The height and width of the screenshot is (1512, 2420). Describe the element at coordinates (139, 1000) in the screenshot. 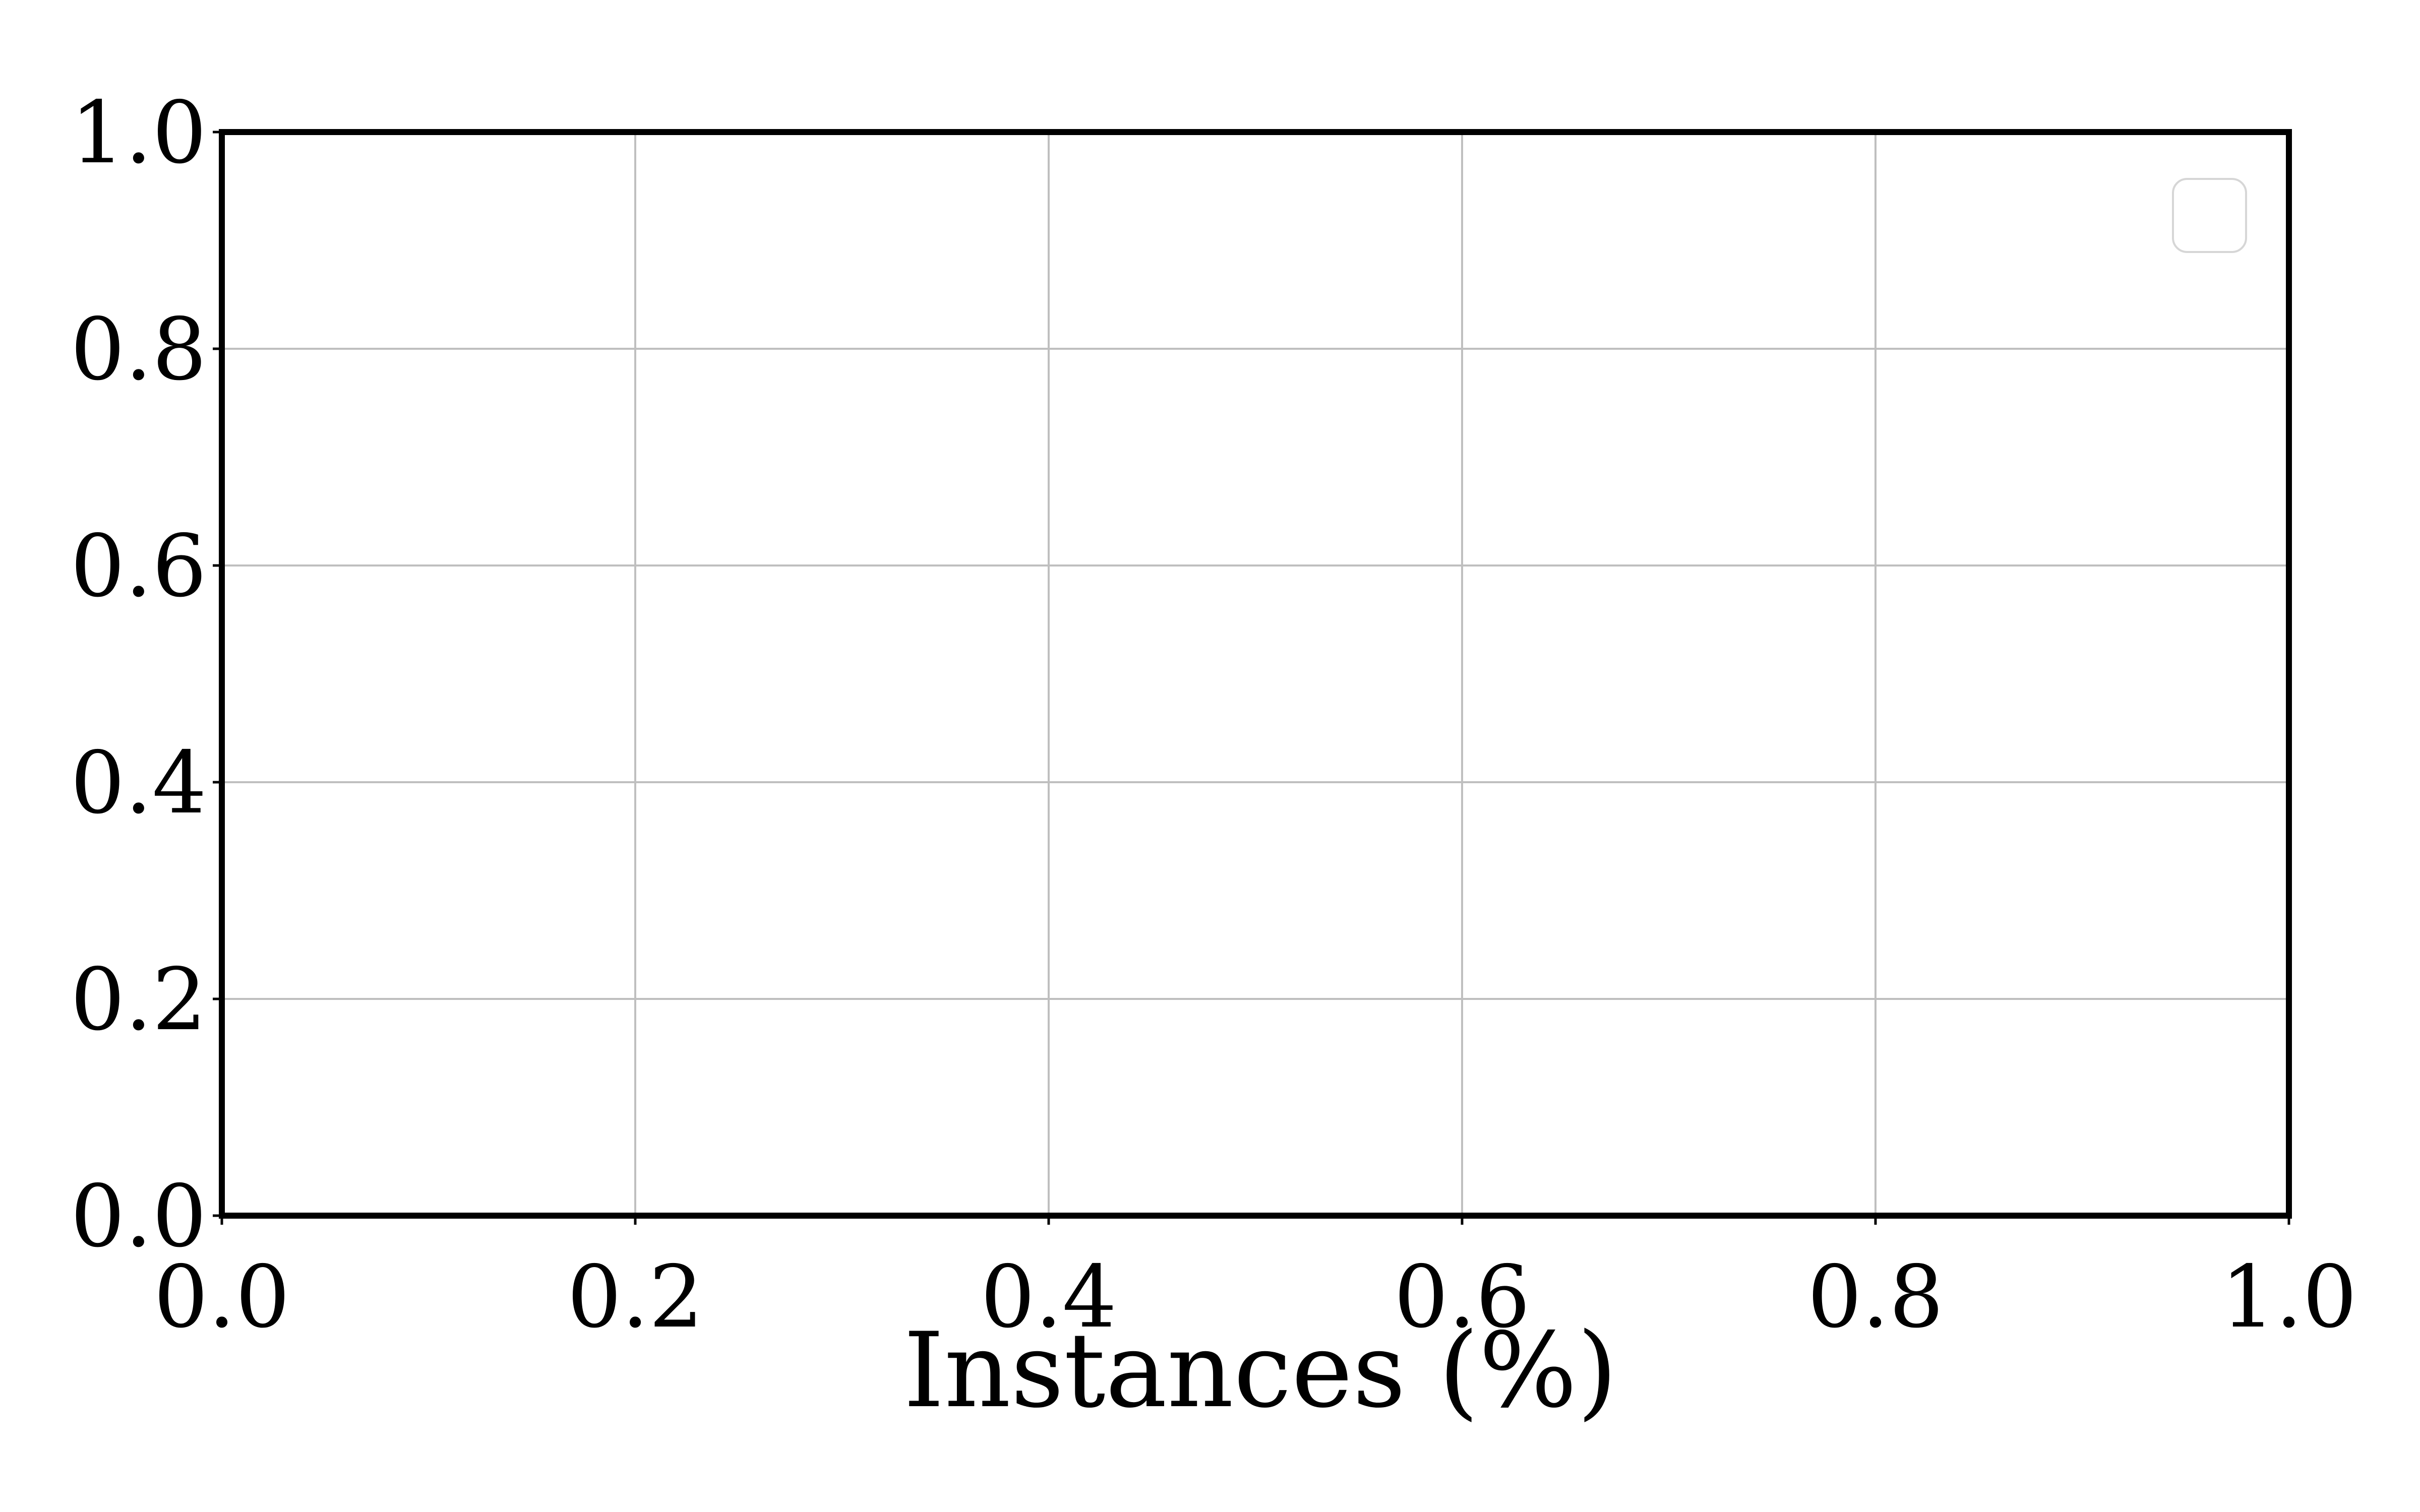

I see `y-tick-label: 0.2` at that location.